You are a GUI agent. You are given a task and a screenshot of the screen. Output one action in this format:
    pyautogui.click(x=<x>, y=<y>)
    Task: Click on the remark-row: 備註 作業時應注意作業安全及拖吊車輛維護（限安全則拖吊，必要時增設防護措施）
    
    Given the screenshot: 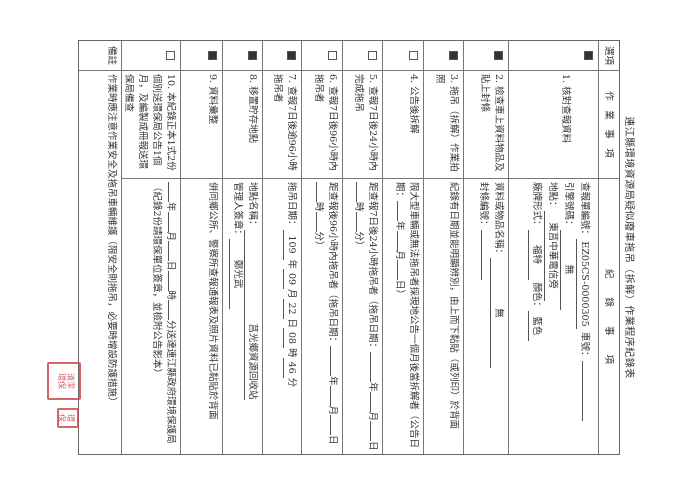 What is the action you would take?
    pyautogui.click(x=100, y=247)
    